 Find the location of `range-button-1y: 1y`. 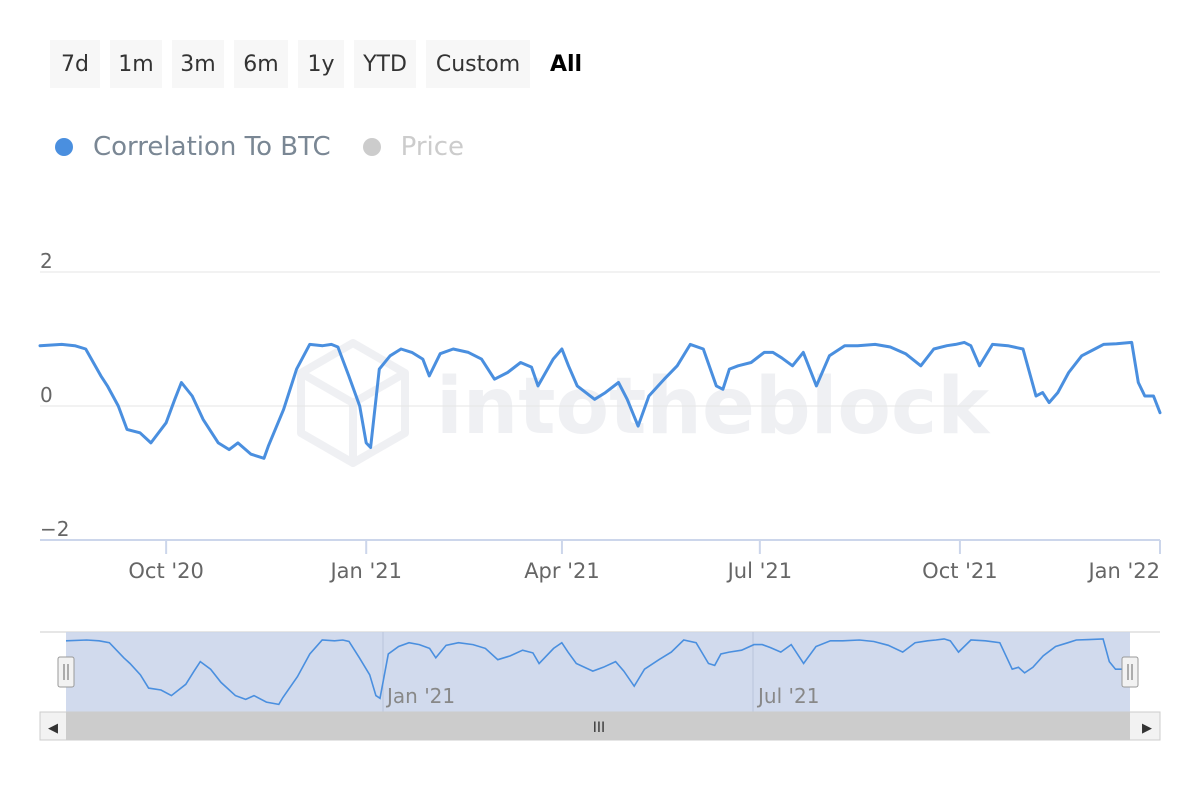

range-button-1y: 1y is located at coordinates (321, 64).